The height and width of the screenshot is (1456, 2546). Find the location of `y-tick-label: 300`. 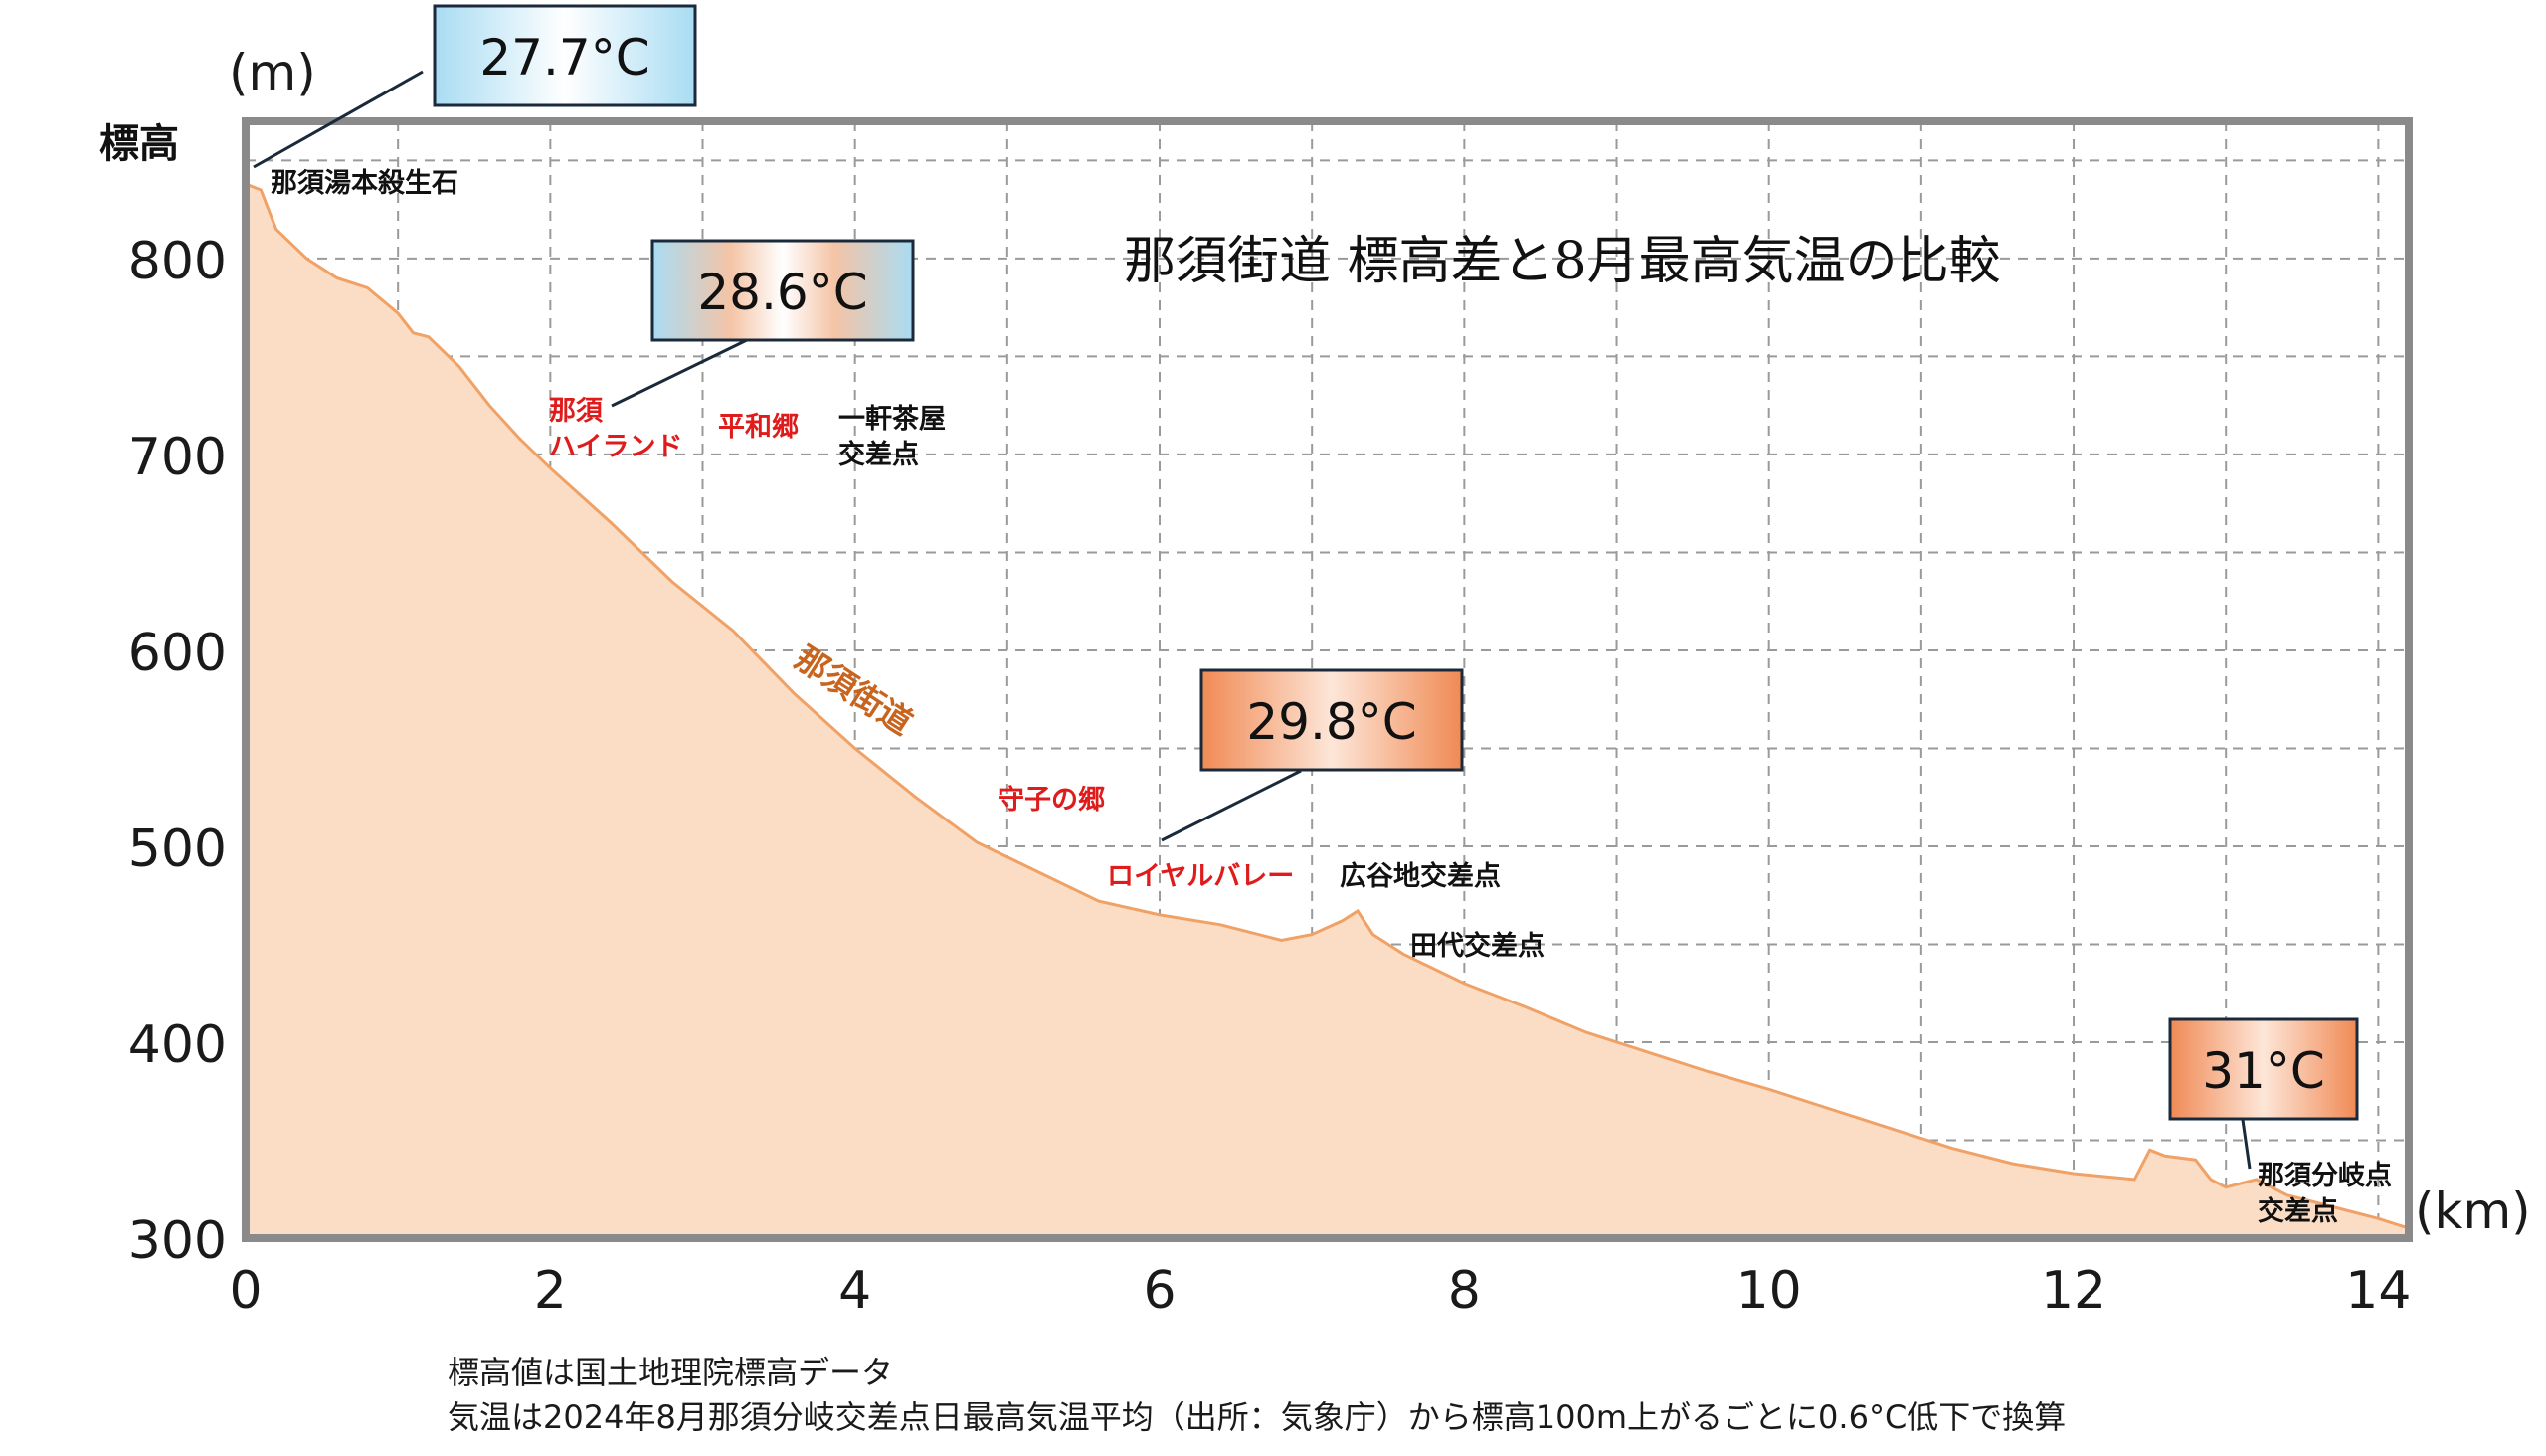

y-tick-label: 300 is located at coordinates (177, 1241).